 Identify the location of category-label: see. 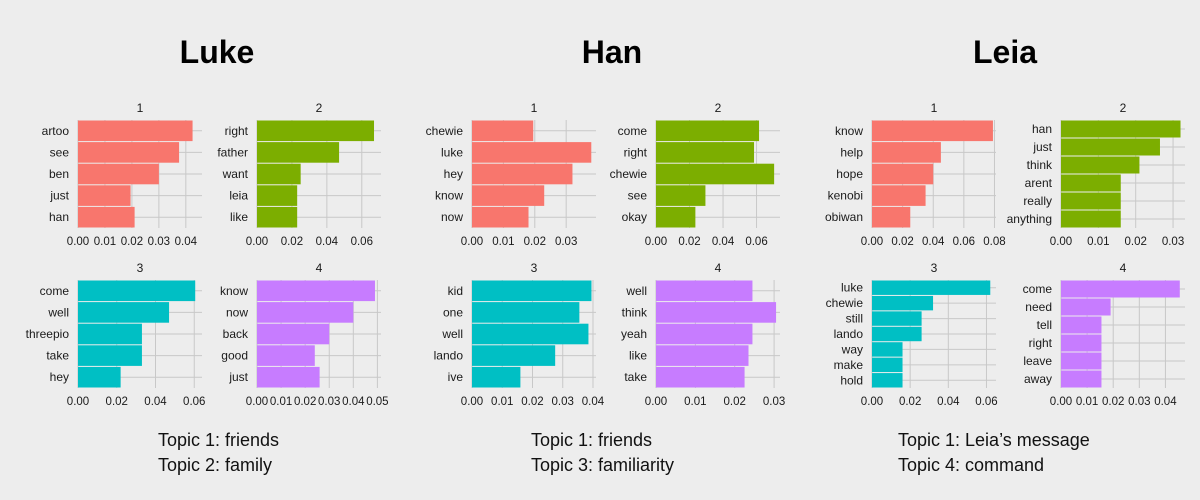
(638, 196).